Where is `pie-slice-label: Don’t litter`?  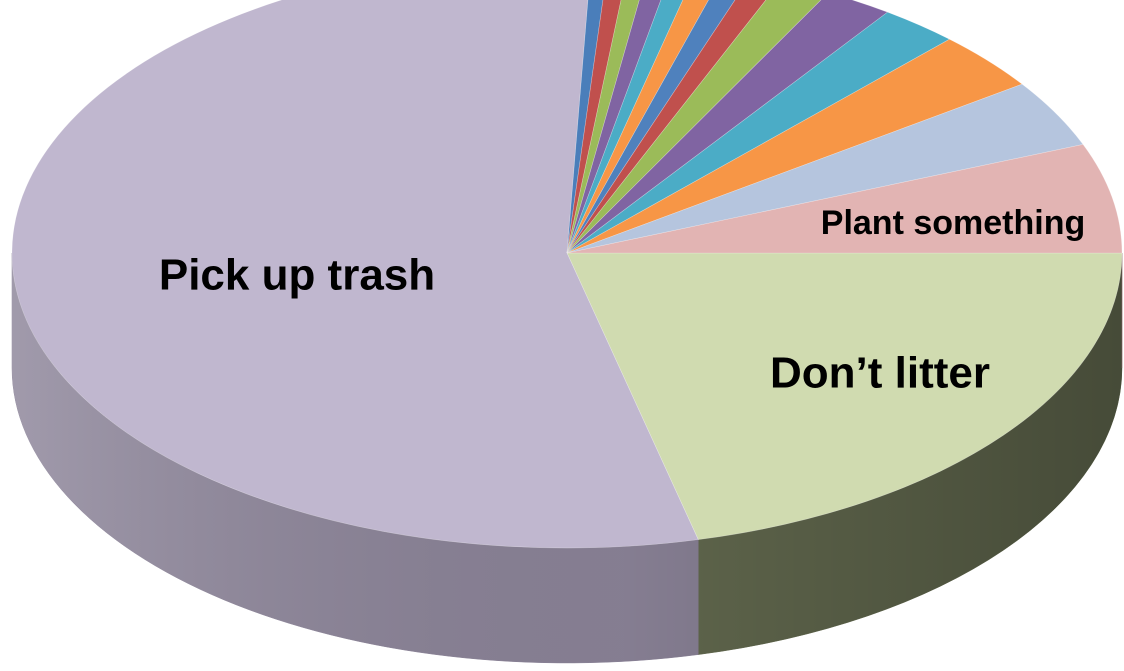
pie-slice-label: Don’t litter is located at coordinates (880, 373).